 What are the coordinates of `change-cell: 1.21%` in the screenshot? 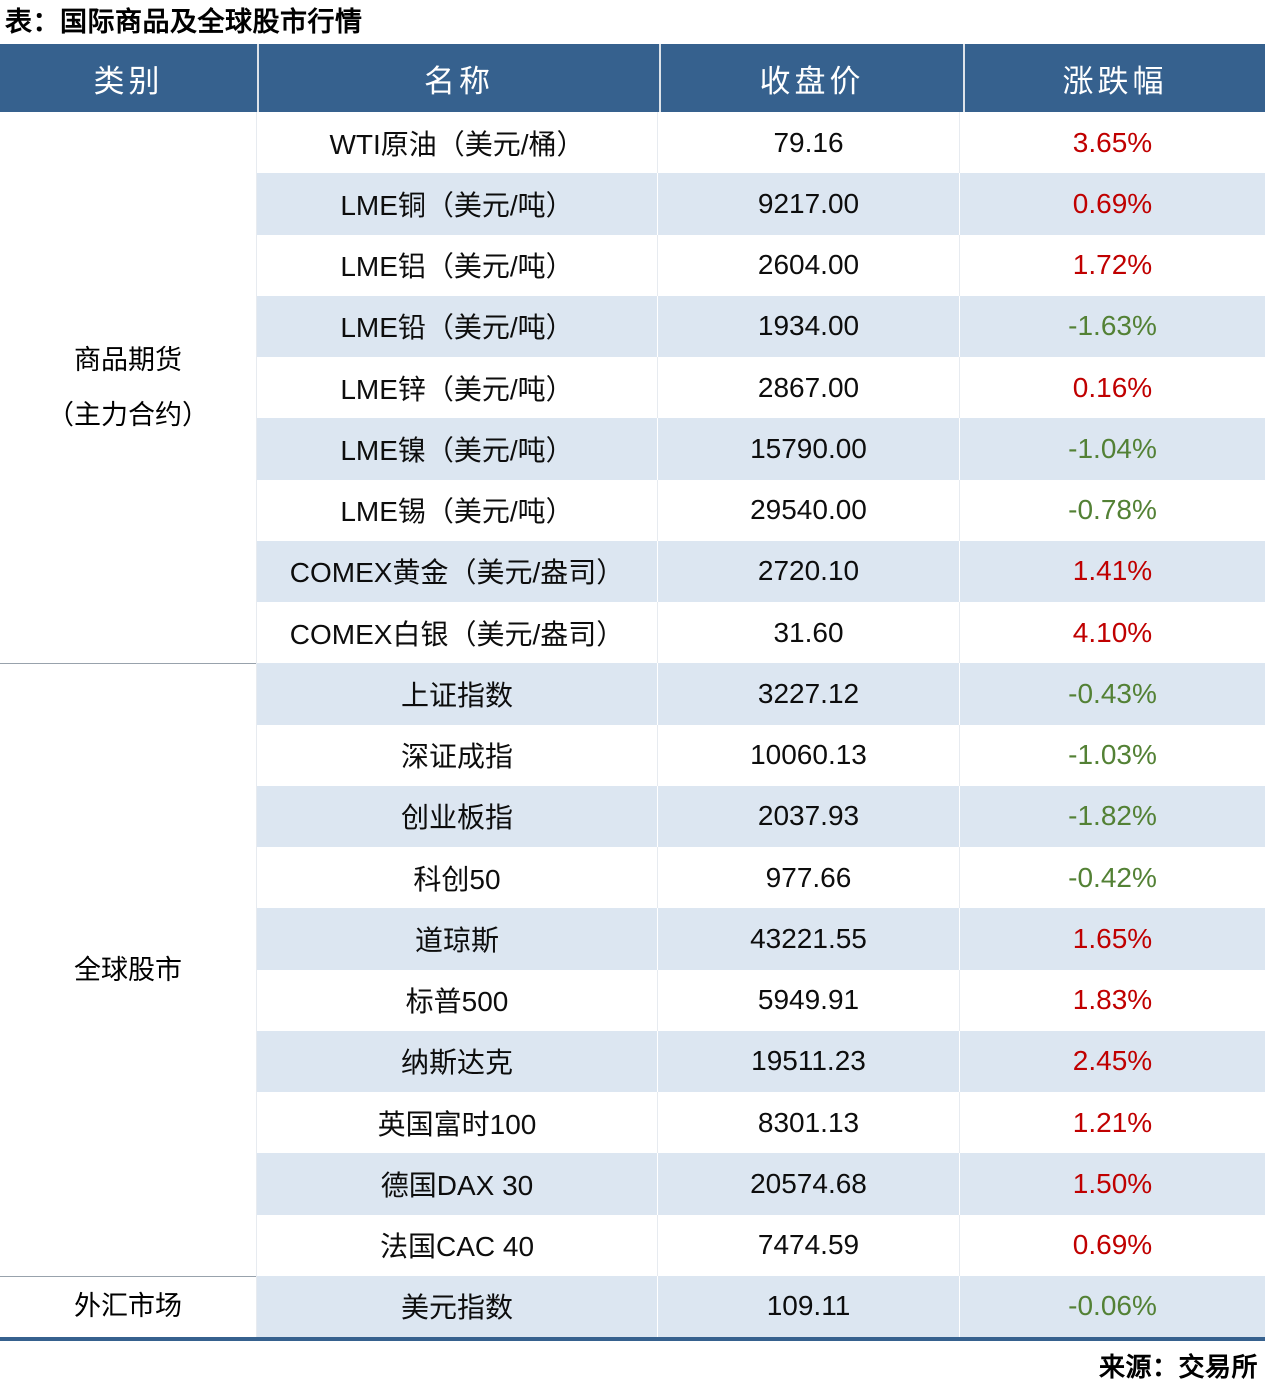 It's located at (1112, 1123).